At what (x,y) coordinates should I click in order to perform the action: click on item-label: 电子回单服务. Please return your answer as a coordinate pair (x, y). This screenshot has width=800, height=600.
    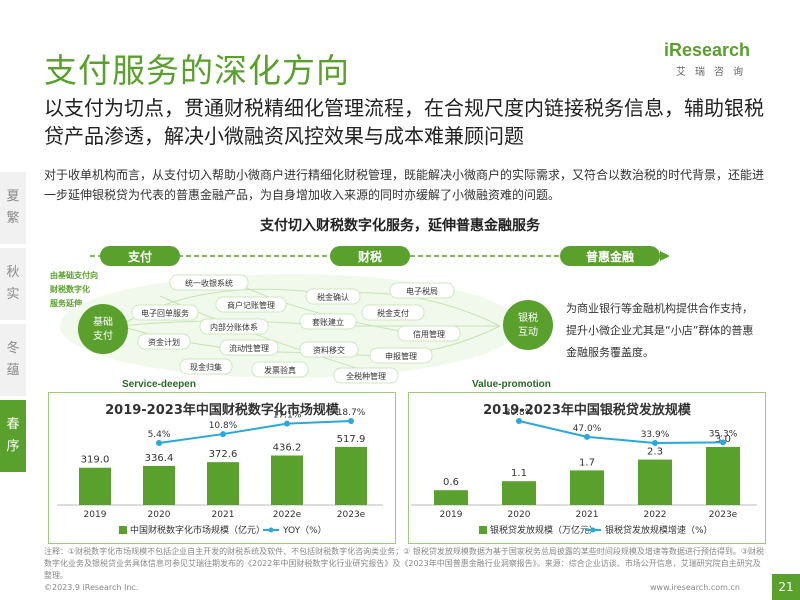
    Looking at the image, I should click on (165, 313).